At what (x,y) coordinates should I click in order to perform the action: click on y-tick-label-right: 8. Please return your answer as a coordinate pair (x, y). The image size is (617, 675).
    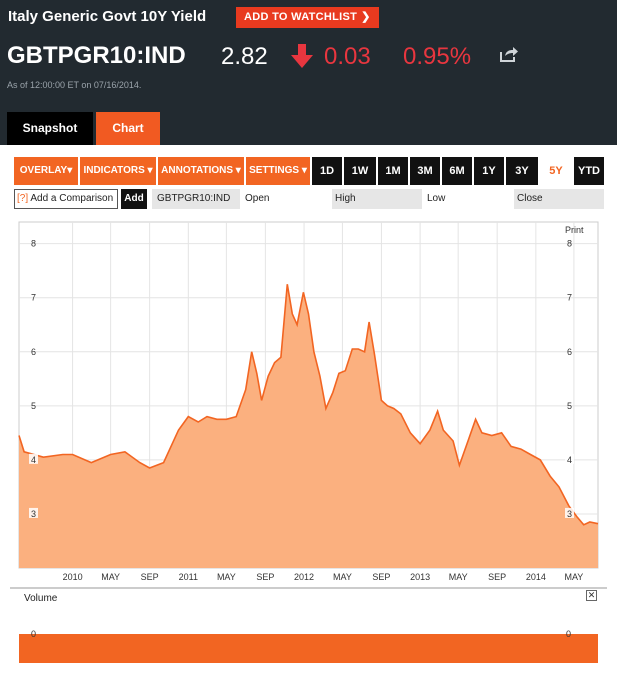
    Looking at the image, I should click on (569, 244).